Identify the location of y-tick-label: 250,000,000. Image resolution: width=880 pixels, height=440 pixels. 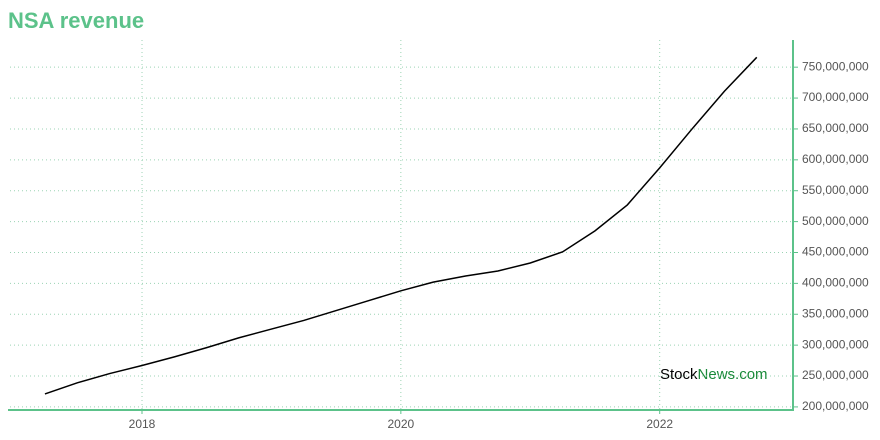
(835, 375).